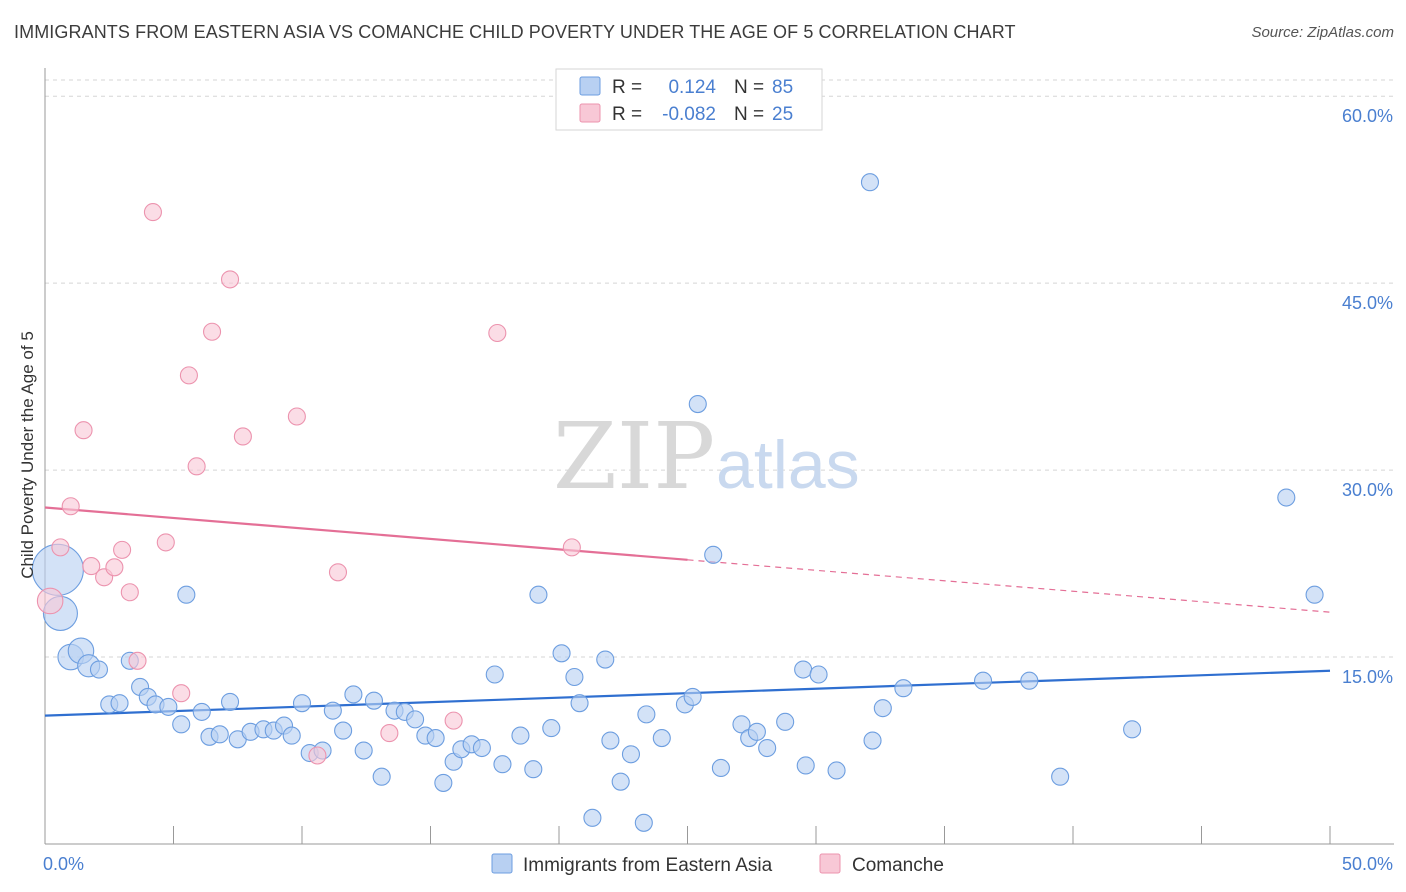 Image resolution: width=1406 pixels, height=892 pixels. What do you see at coordinates (627, 114) in the screenshot?
I see `legend-r-label-2: R =` at bounding box center [627, 114].